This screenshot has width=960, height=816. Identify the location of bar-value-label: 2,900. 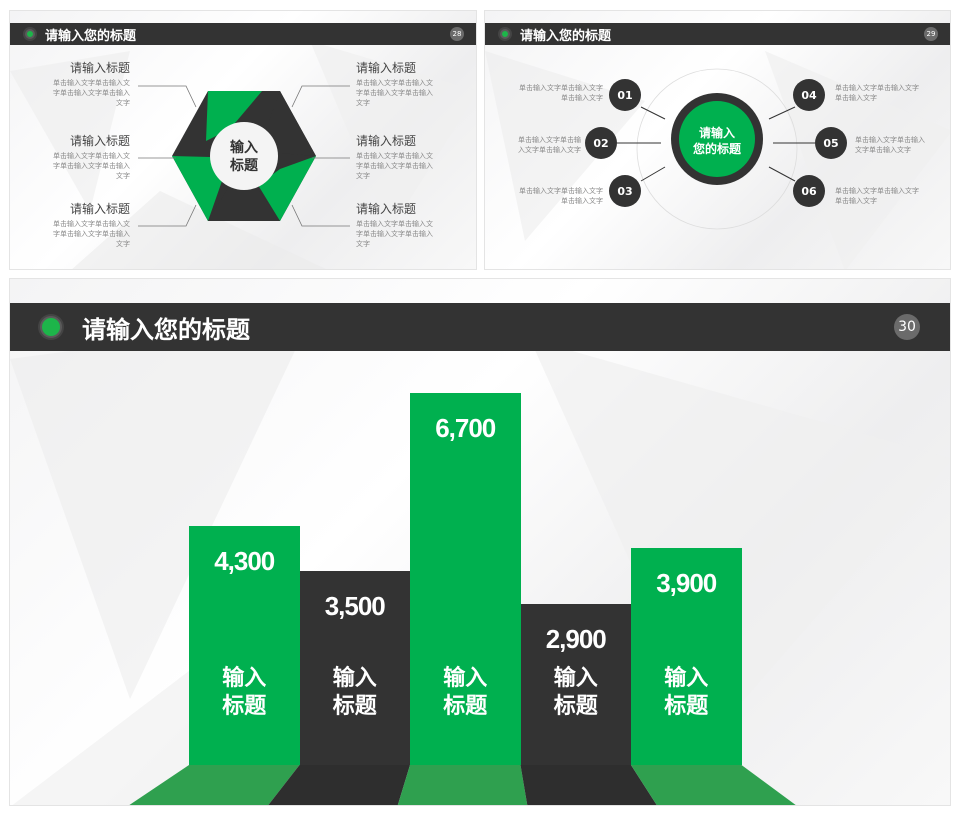
(576, 639).